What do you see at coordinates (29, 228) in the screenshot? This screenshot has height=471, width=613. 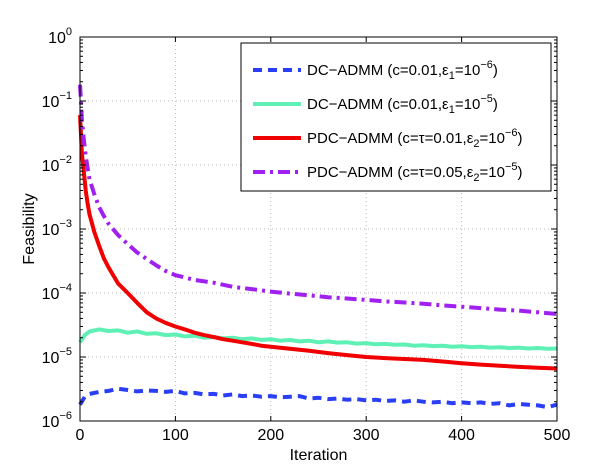 I see `y-axis-label: Feasibility` at bounding box center [29, 228].